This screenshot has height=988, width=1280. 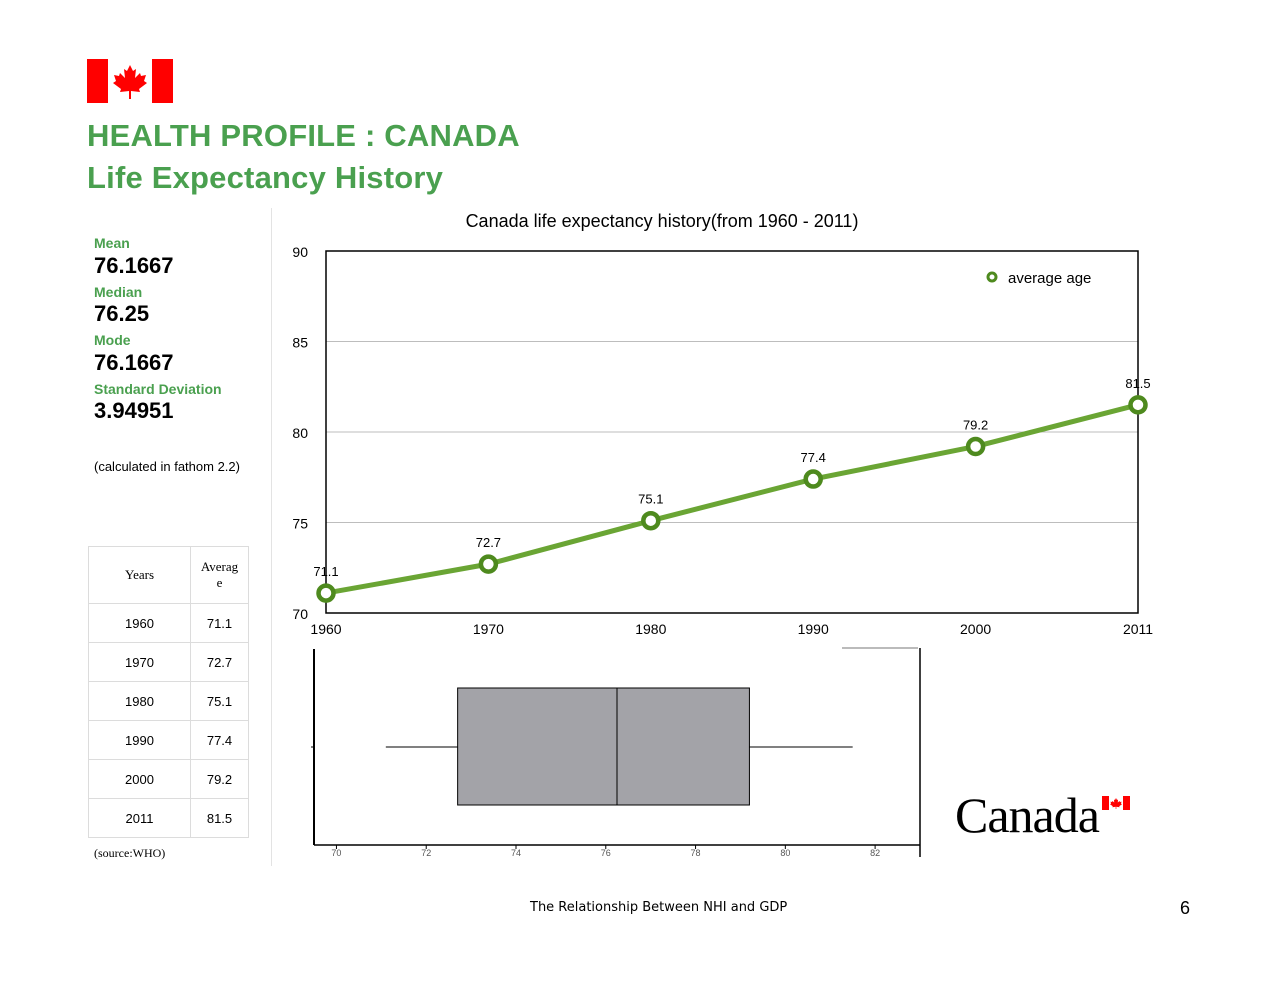 I want to click on table-row: 2000 79.2, so click(x=168, y=779).